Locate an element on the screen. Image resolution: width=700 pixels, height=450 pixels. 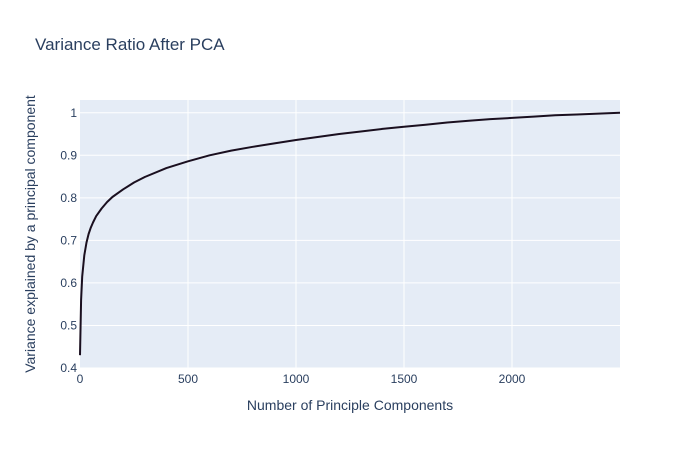
y-tick-label: 0.5 is located at coordinates (68, 325).